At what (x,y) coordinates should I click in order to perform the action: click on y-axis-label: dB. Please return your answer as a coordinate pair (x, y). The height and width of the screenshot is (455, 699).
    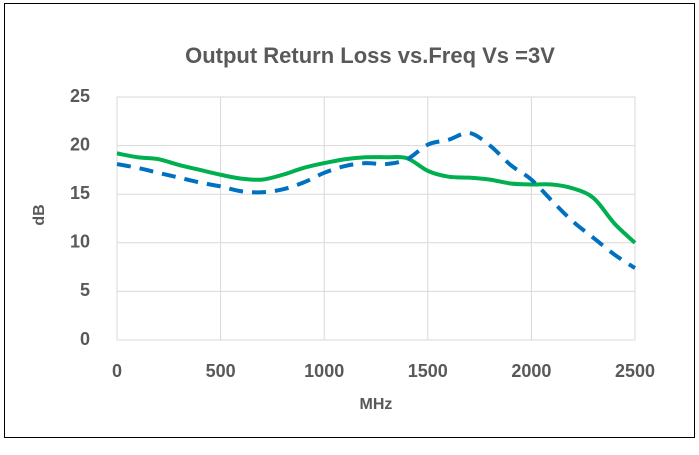
    Looking at the image, I should click on (39, 214).